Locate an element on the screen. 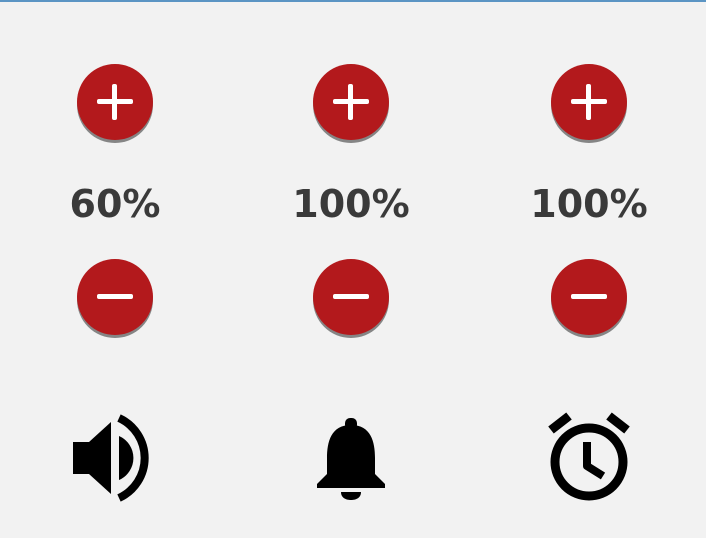 The width and height of the screenshot is (706, 538). media-volume-decrease-button is located at coordinates (115, 297).